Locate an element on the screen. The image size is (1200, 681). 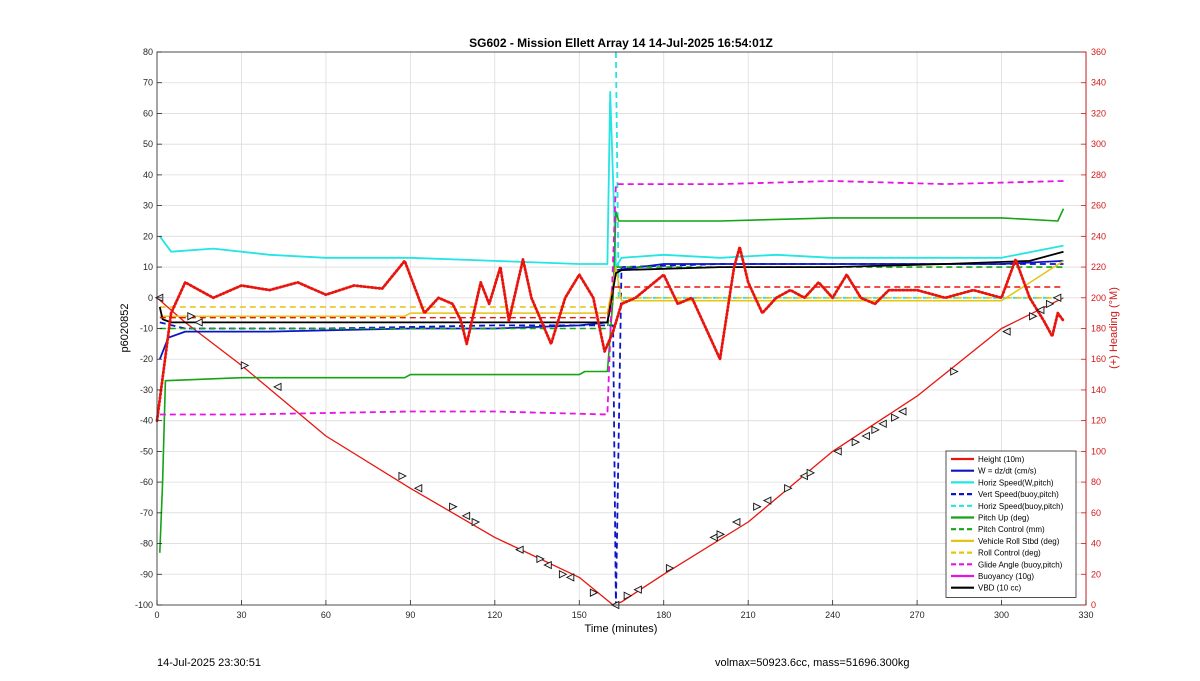
series-vehicle-roll-stbd-deg is located at coordinates (611, 288).